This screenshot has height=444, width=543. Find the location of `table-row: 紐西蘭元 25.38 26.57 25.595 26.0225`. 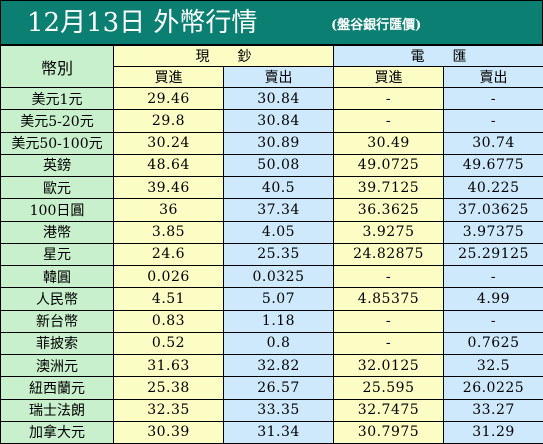

table-row: 紐西蘭元 25.38 26.57 25.595 26.0225 is located at coordinates (271, 388).